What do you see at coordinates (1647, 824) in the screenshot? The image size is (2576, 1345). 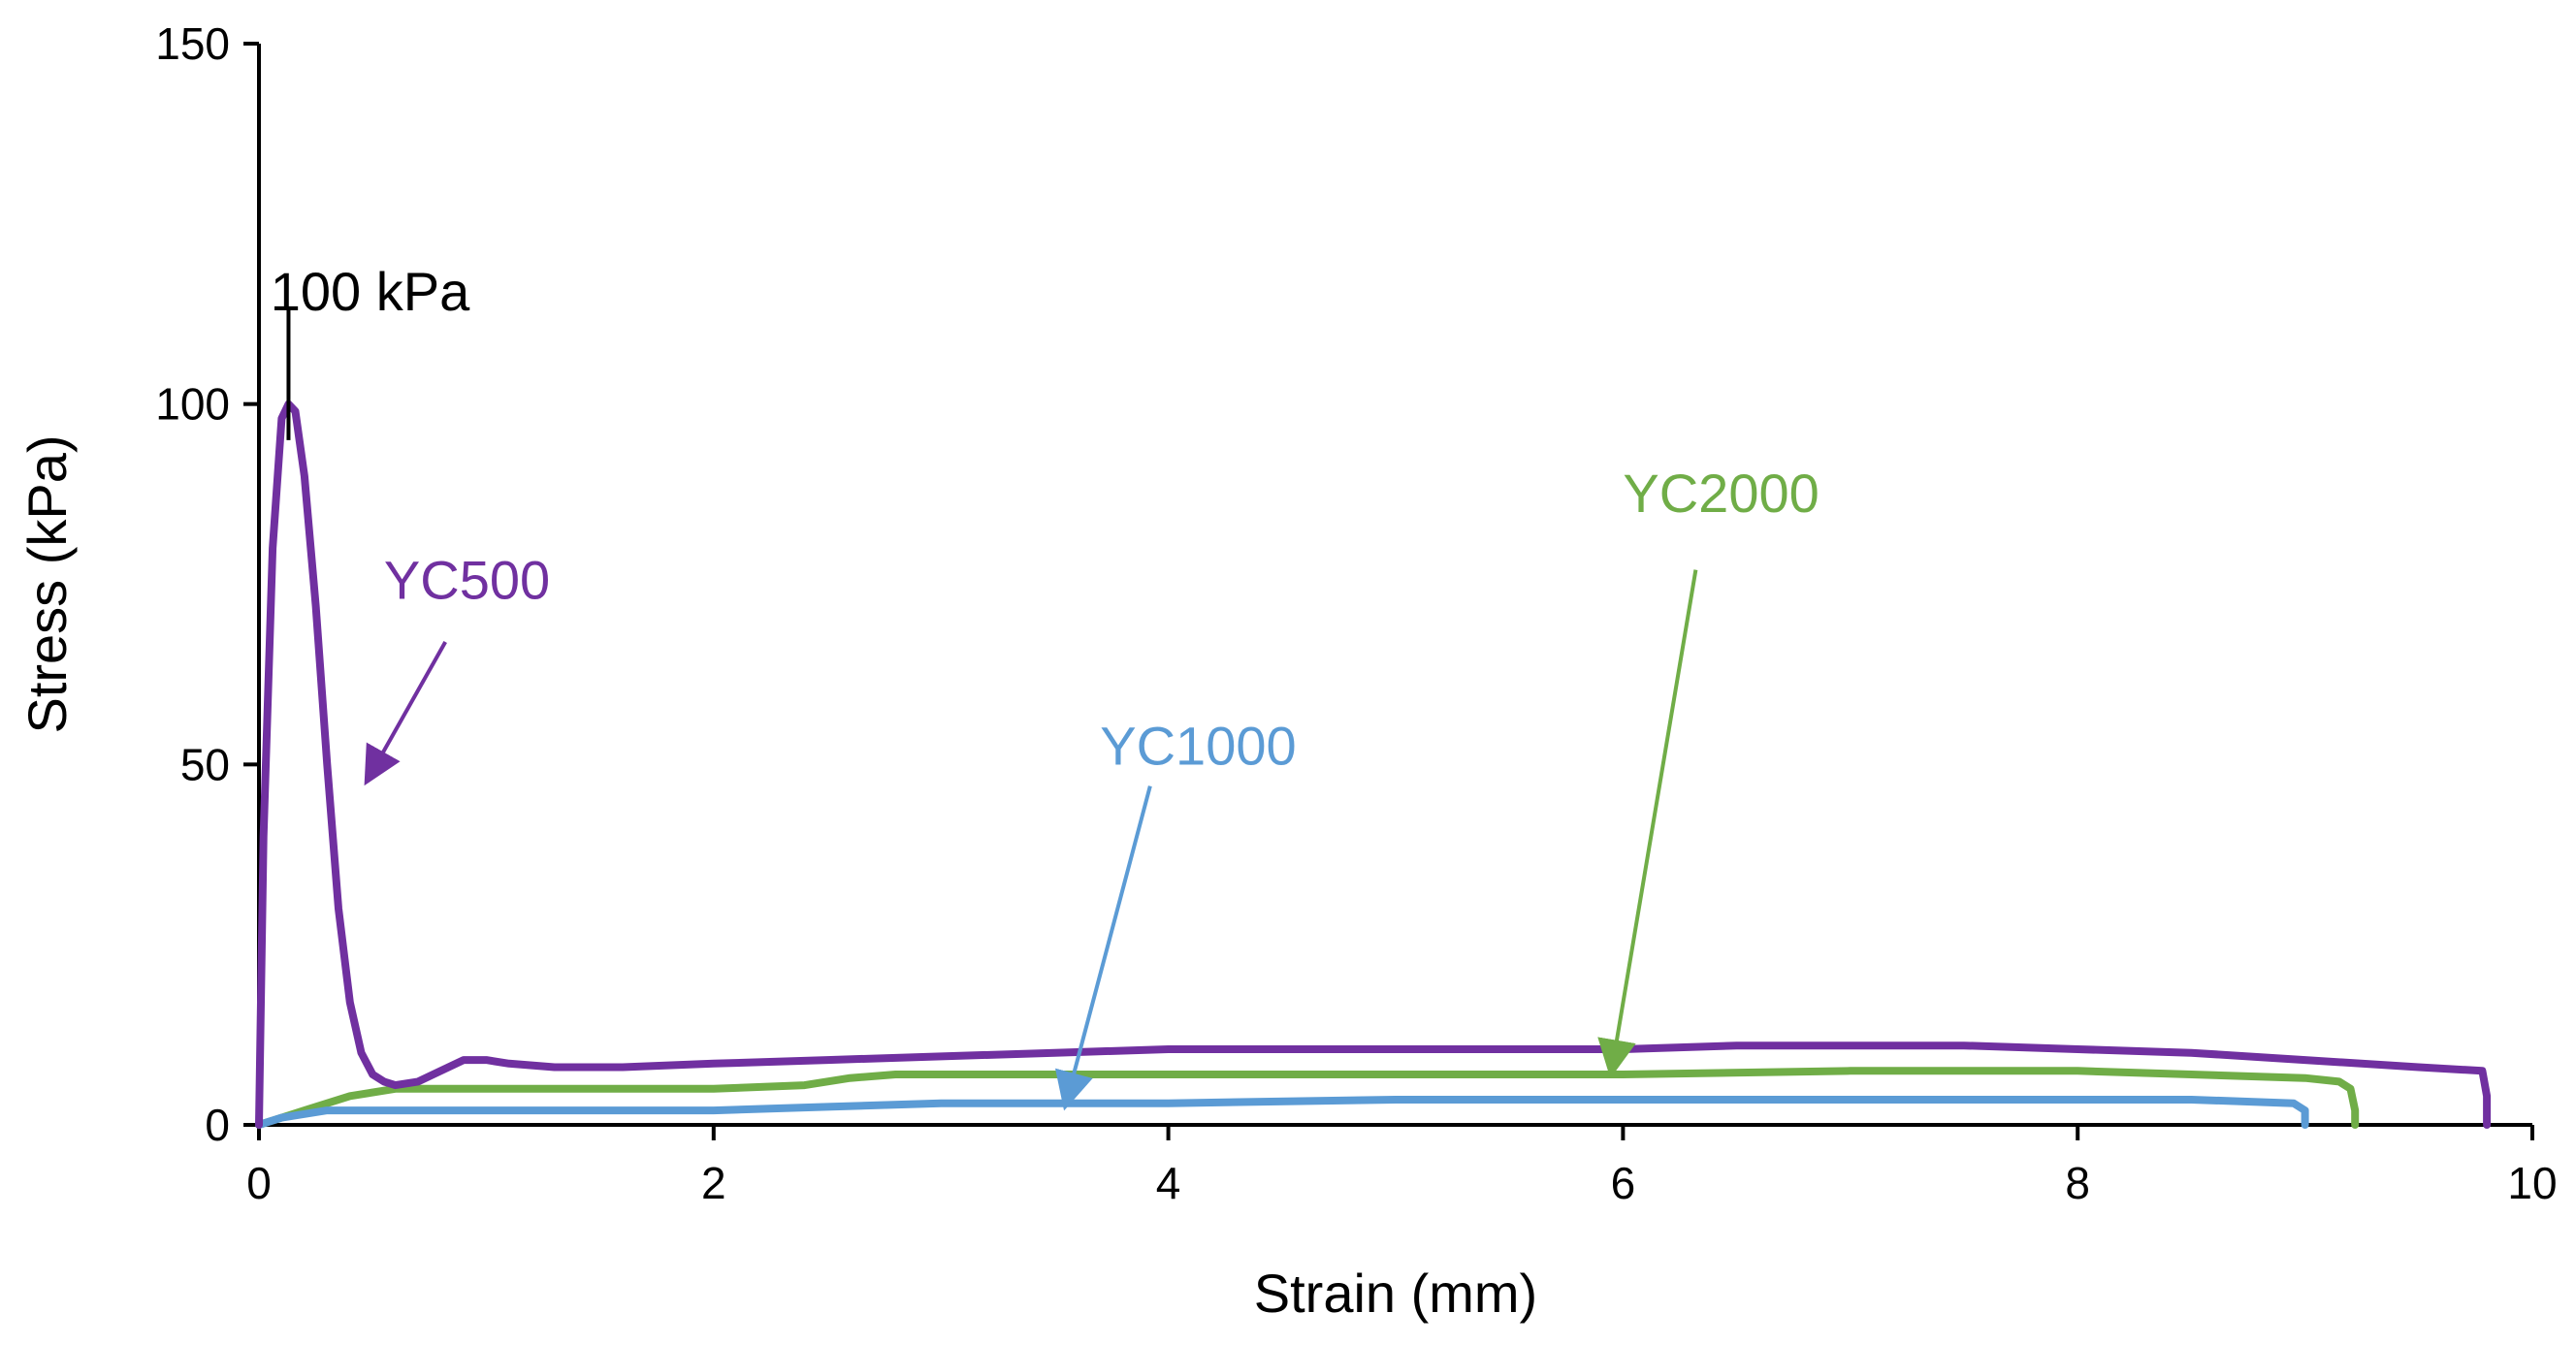 I see `annotation-arrow-yc2000` at bounding box center [1647, 824].